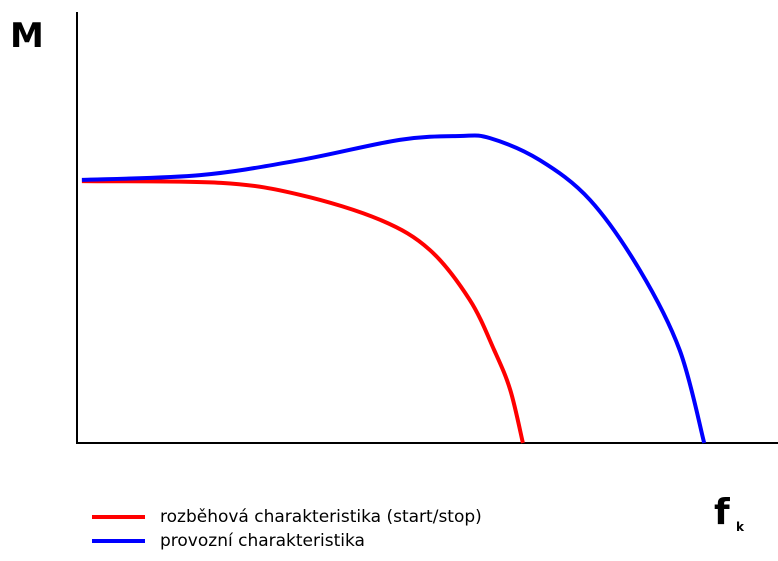 This screenshot has width=778, height=561. What do you see at coordinates (262, 541) in the screenshot?
I see `legend-label: provozní charakteristika` at bounding box center [262, 541].